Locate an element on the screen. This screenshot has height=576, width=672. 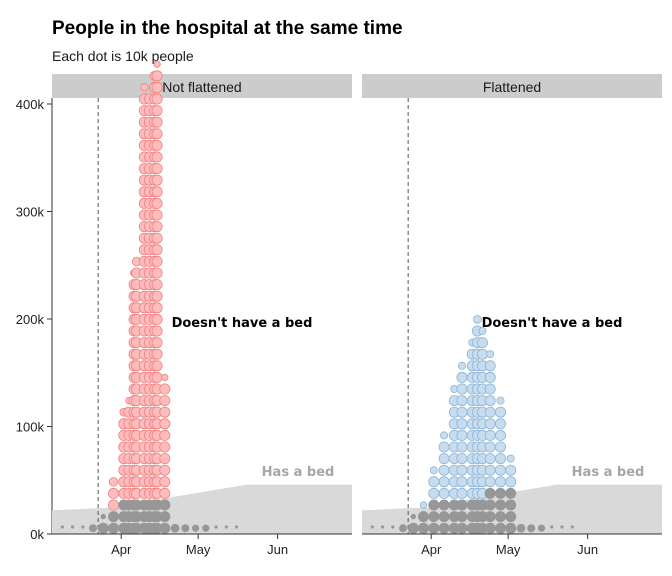
strip-label-flattened: Flattened is located at coordinates (512, 87).